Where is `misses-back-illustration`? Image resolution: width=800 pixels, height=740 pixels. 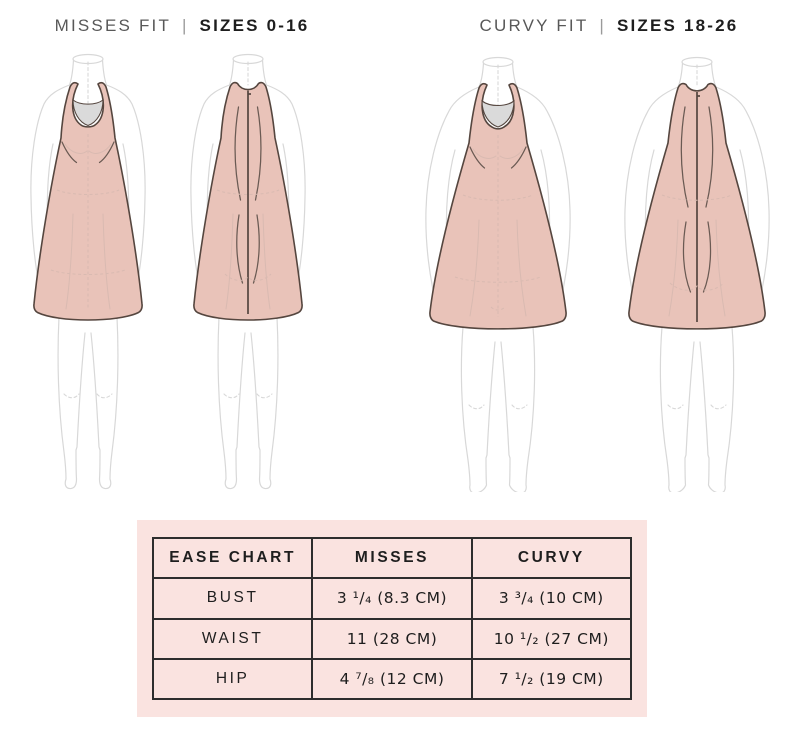 misses-back-illustration is located at coordinates (248, 271).